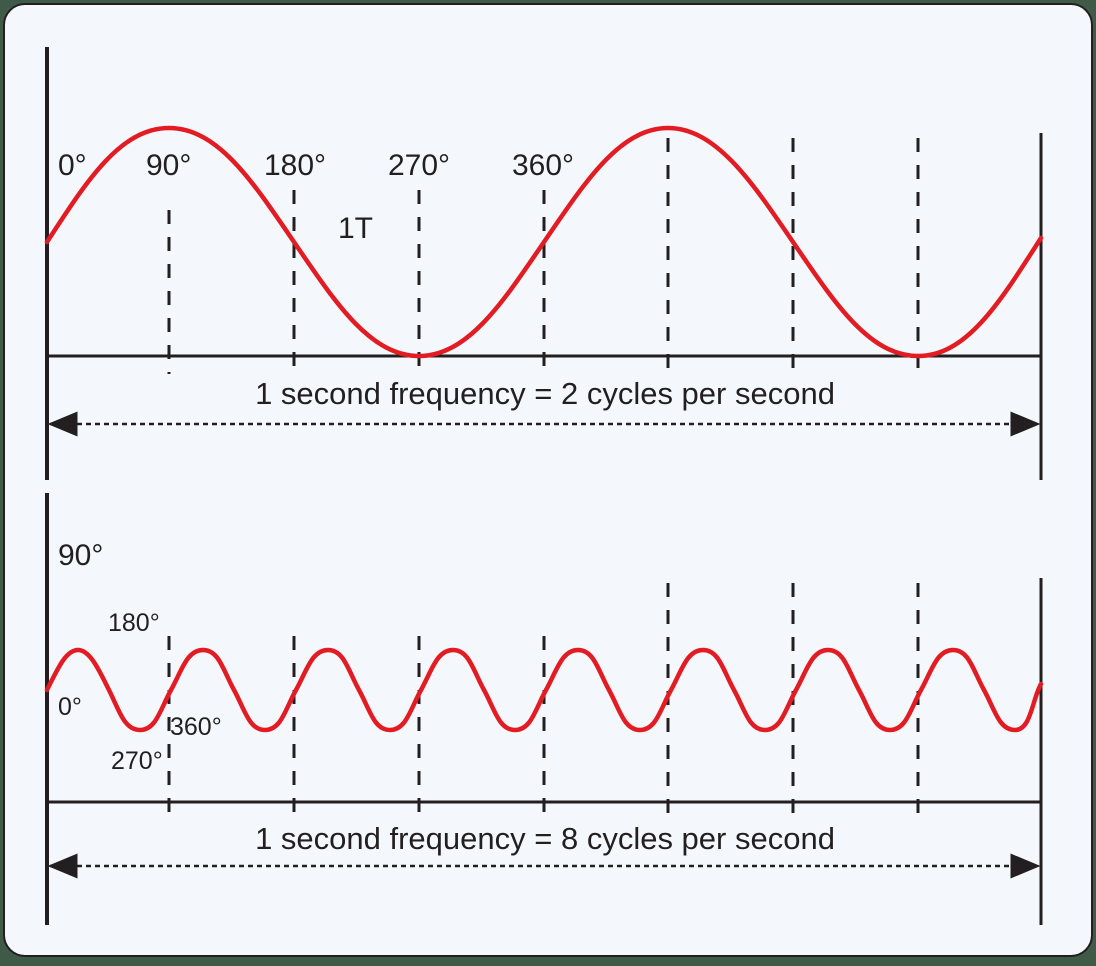 The width and height of the screenshot is (1096, 966). I want to click on top-label-360deg: 360°, so click(543, 165).